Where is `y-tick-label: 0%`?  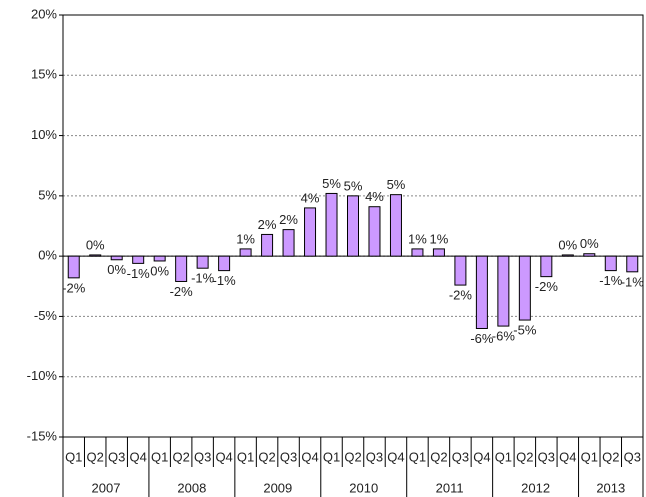
y-tick-label: 0% is located at coordinates (47, 255).